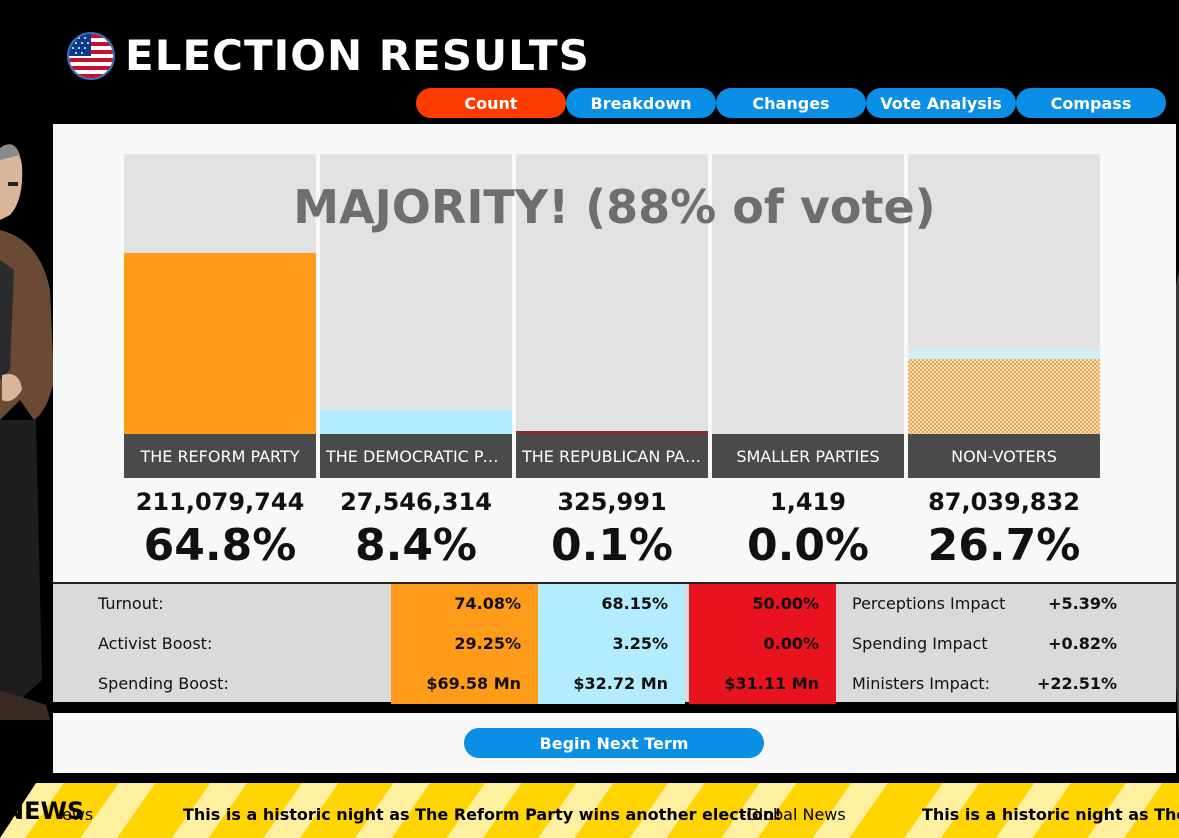  I want to click on stat-value: $32.72 Mn, so click(611, 684).